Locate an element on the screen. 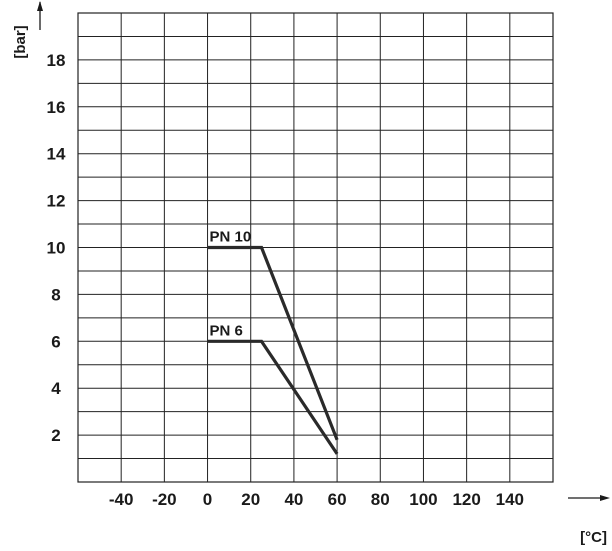 Image resolution: width=612 pixels, height=551 pixels. y-tick-label: 16 is located at coordinates (56, 107).